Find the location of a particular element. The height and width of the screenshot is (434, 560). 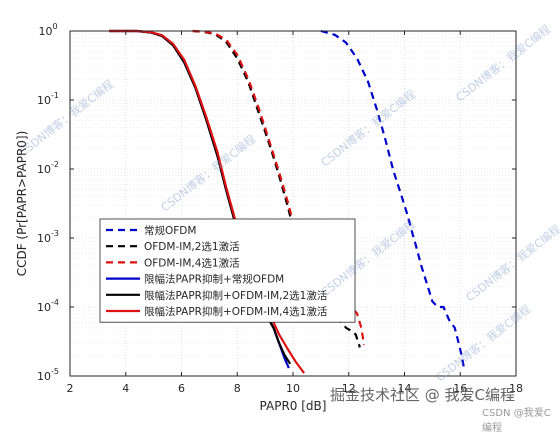

x-tick-label: 10 is located at coordinates (293, 388).